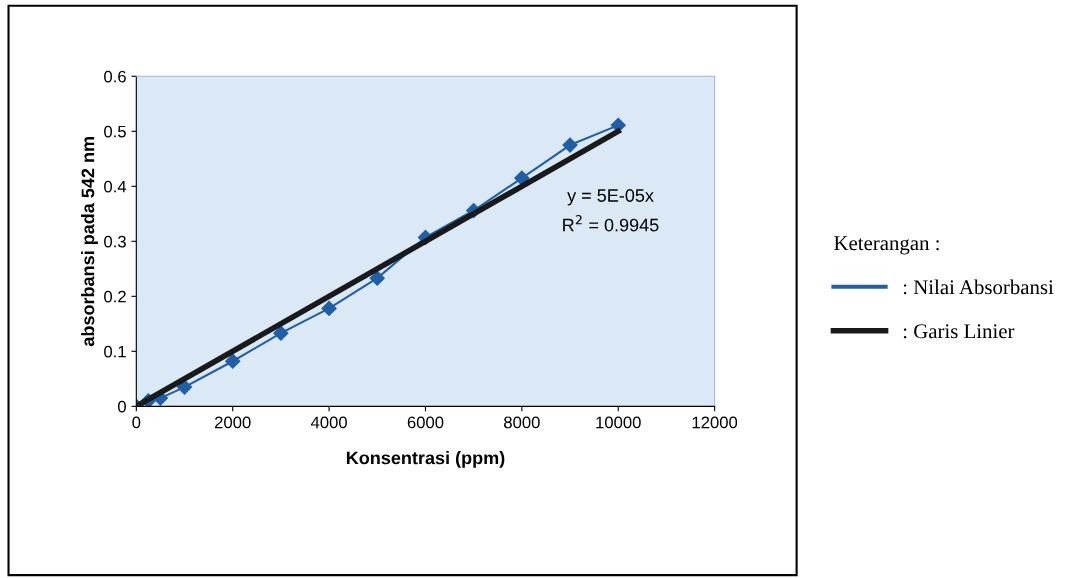 The width and height of the screenshot is (1065, 578). Describe the element at coordinates (136, 422) in the screenshot. I see `x-tick-label: 0` at that location.